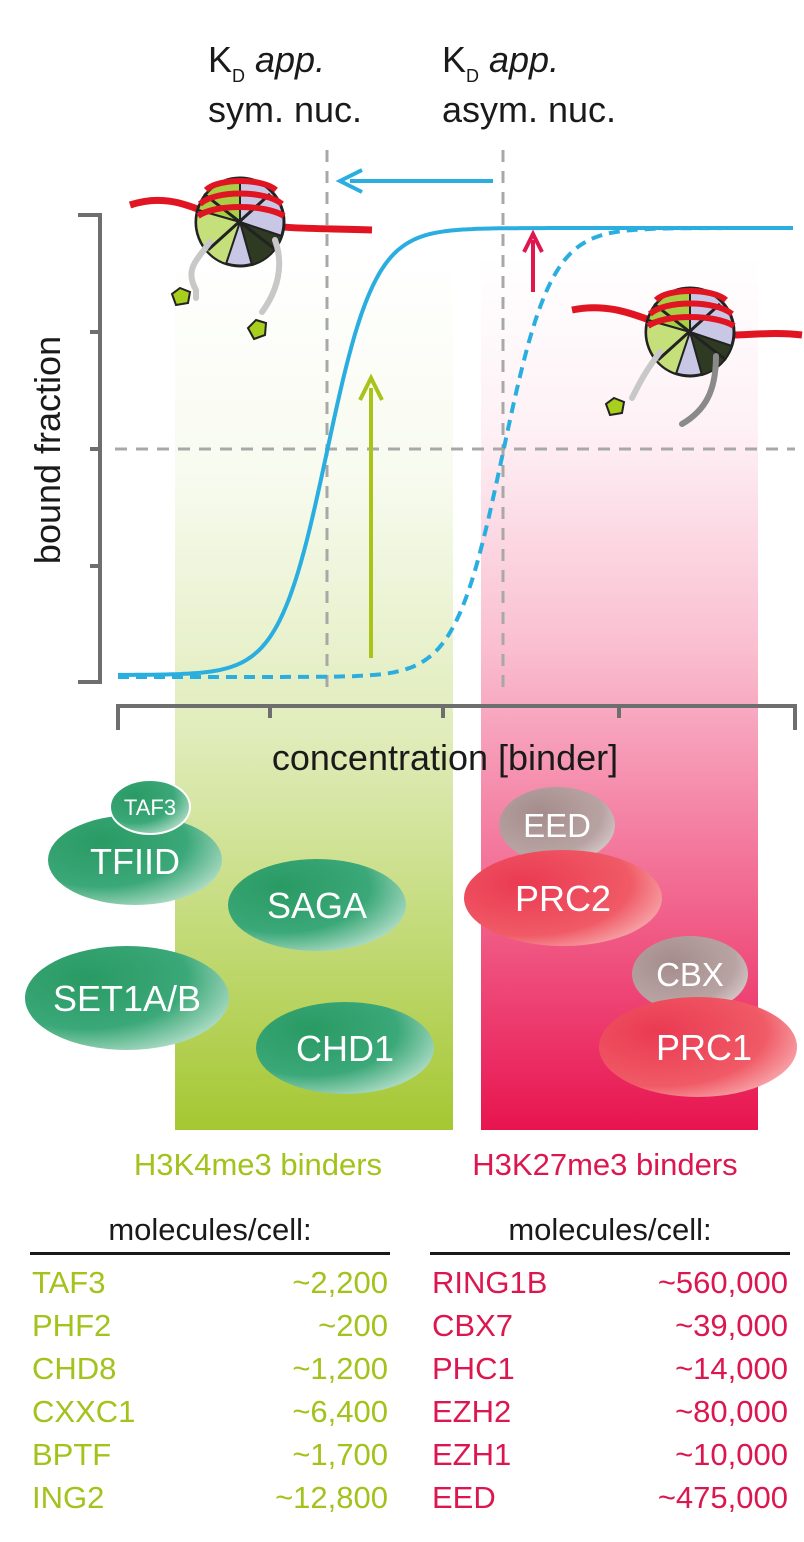 This screenshot has height=1542, width=804. I want to click on x-axis-label: concentration [binder], so click(445, 757).